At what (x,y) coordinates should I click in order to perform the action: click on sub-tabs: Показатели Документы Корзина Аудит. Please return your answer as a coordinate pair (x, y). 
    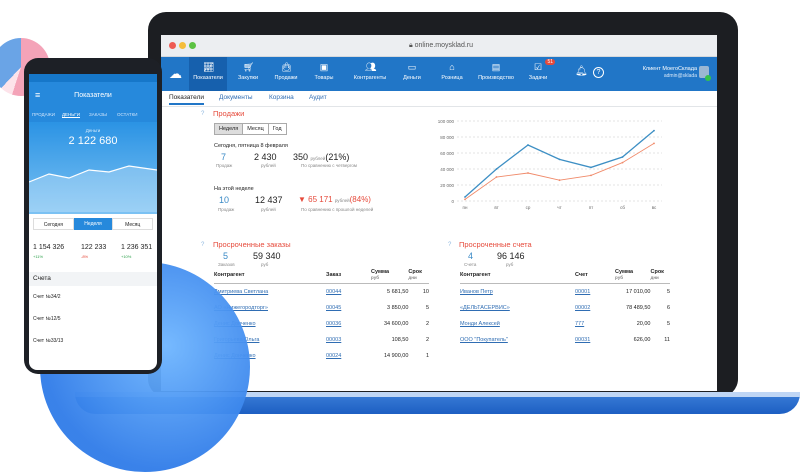
    Looking at the image, I should click on (439, 99).